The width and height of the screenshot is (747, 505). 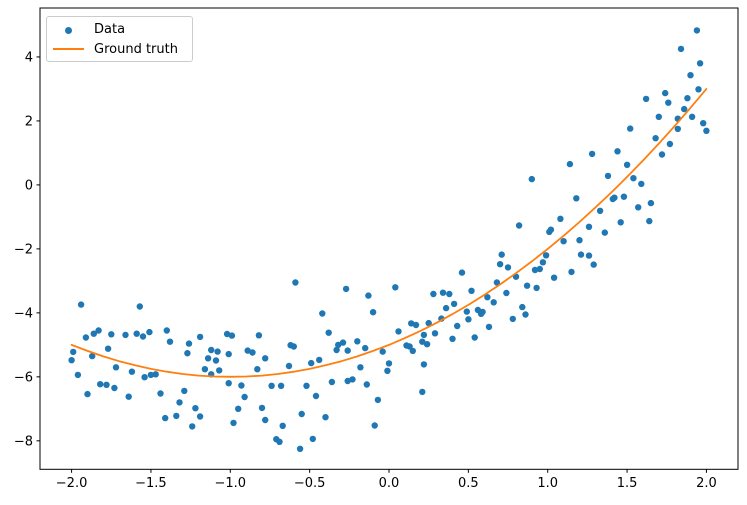 I want to click on x-tick-label: −0.5, so click(x=310, y=483).